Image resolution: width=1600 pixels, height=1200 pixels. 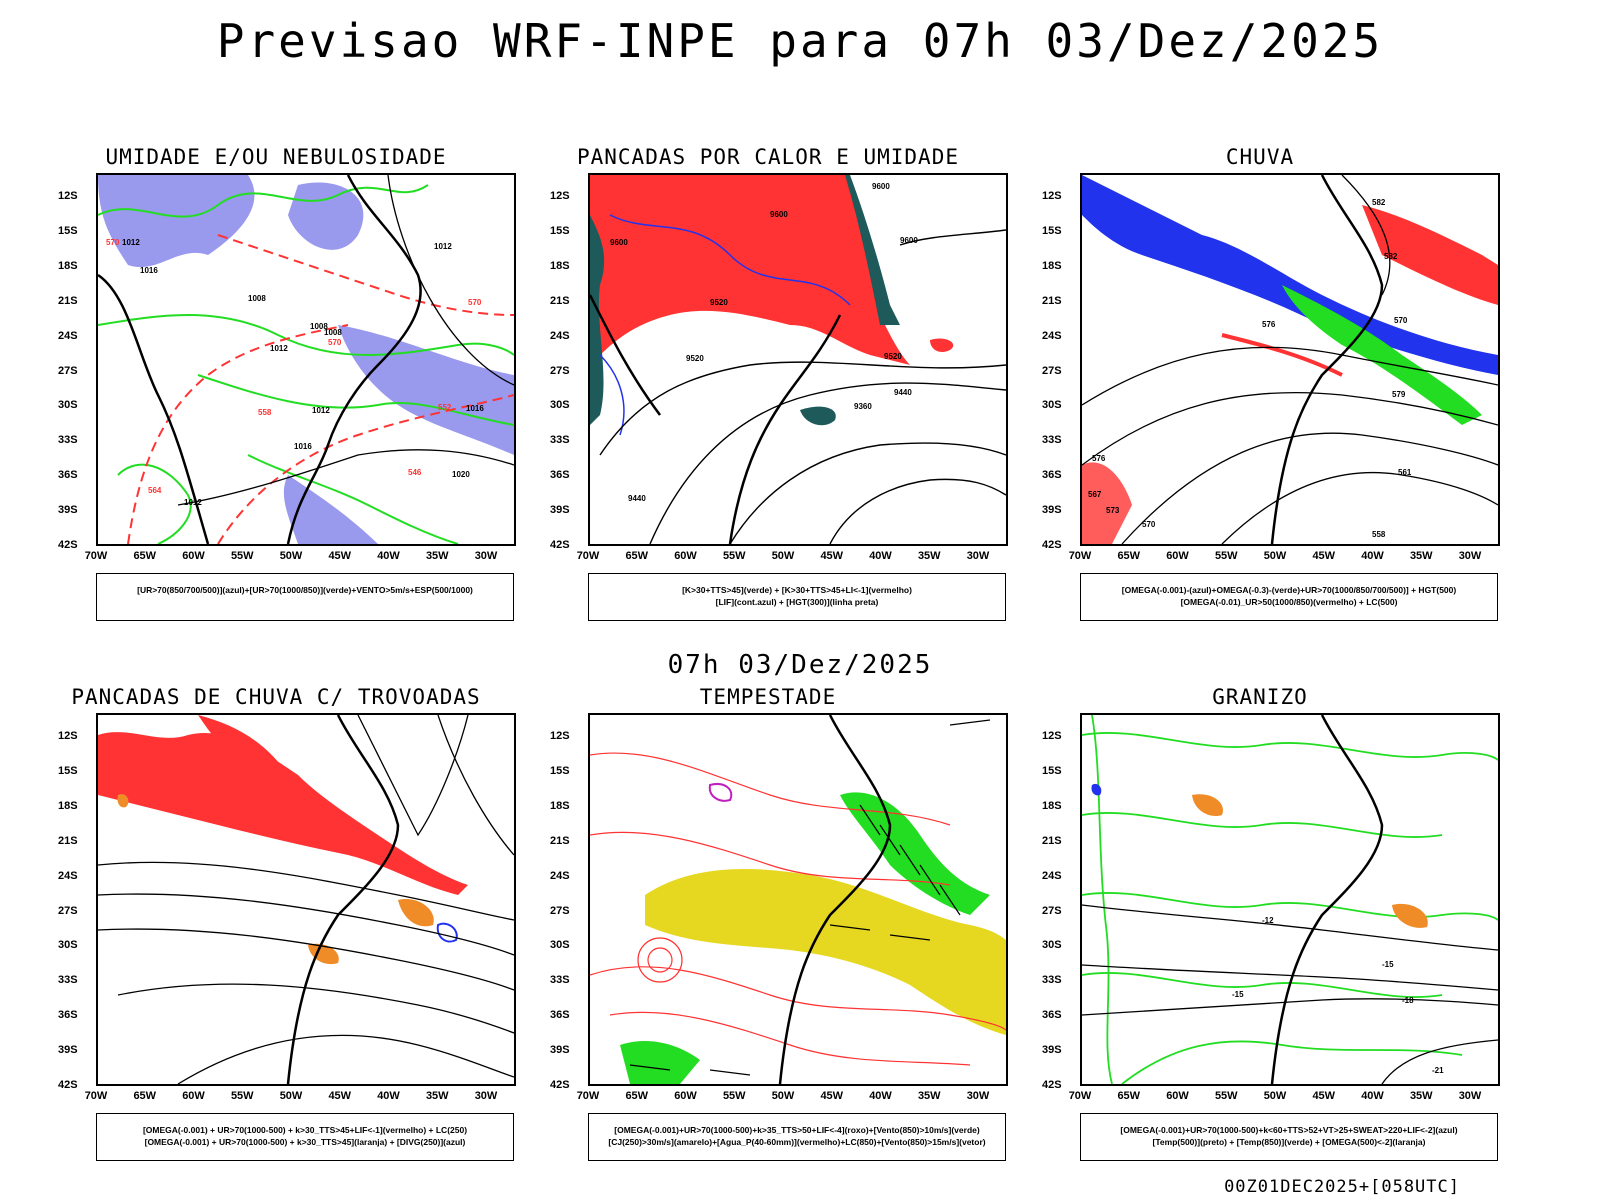 I want to click on map-label: -12, so click(x=1268, y=920).